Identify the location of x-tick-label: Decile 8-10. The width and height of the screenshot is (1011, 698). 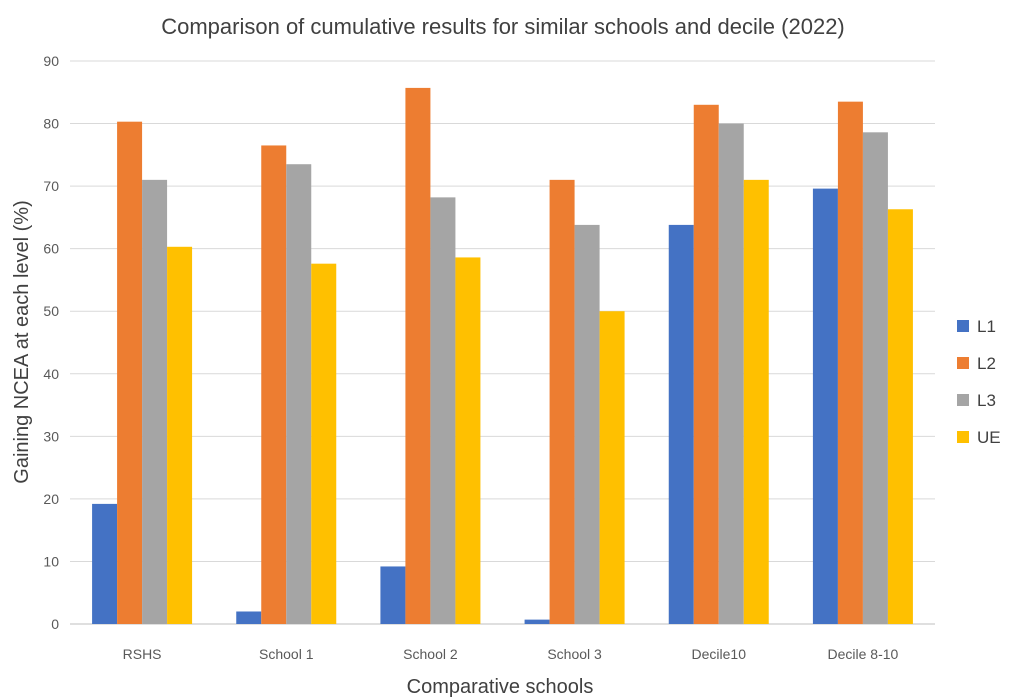
(863, 654).